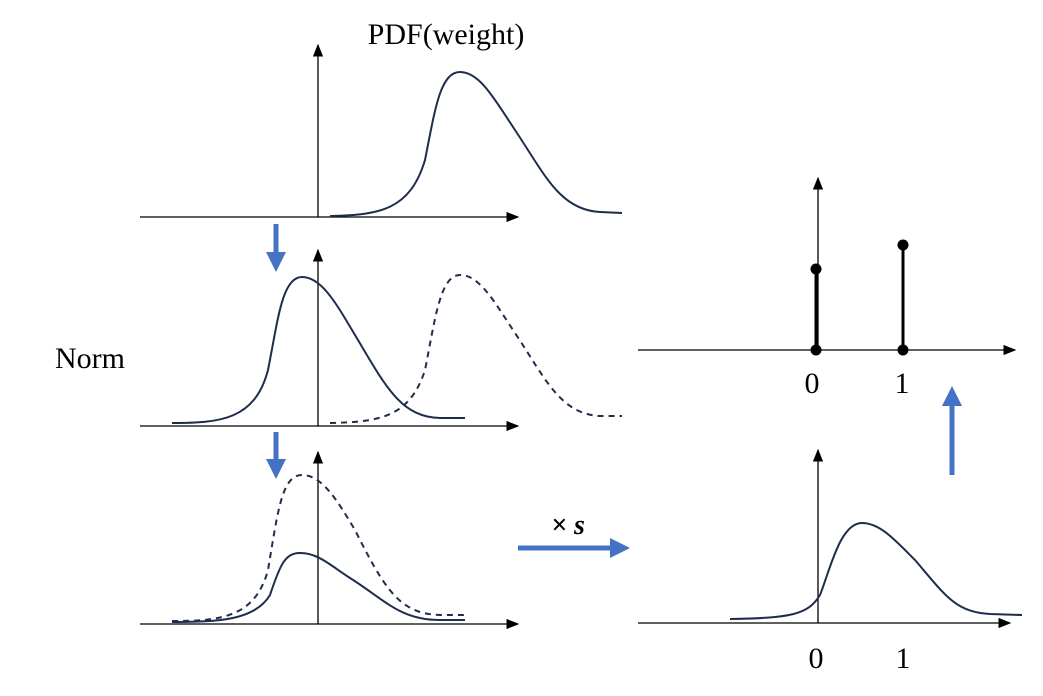  What do you see at coordinates (827, 288) in the screenshot?
I see `panel-binary-distribution: 0 1` at bounding box center [827, 288].